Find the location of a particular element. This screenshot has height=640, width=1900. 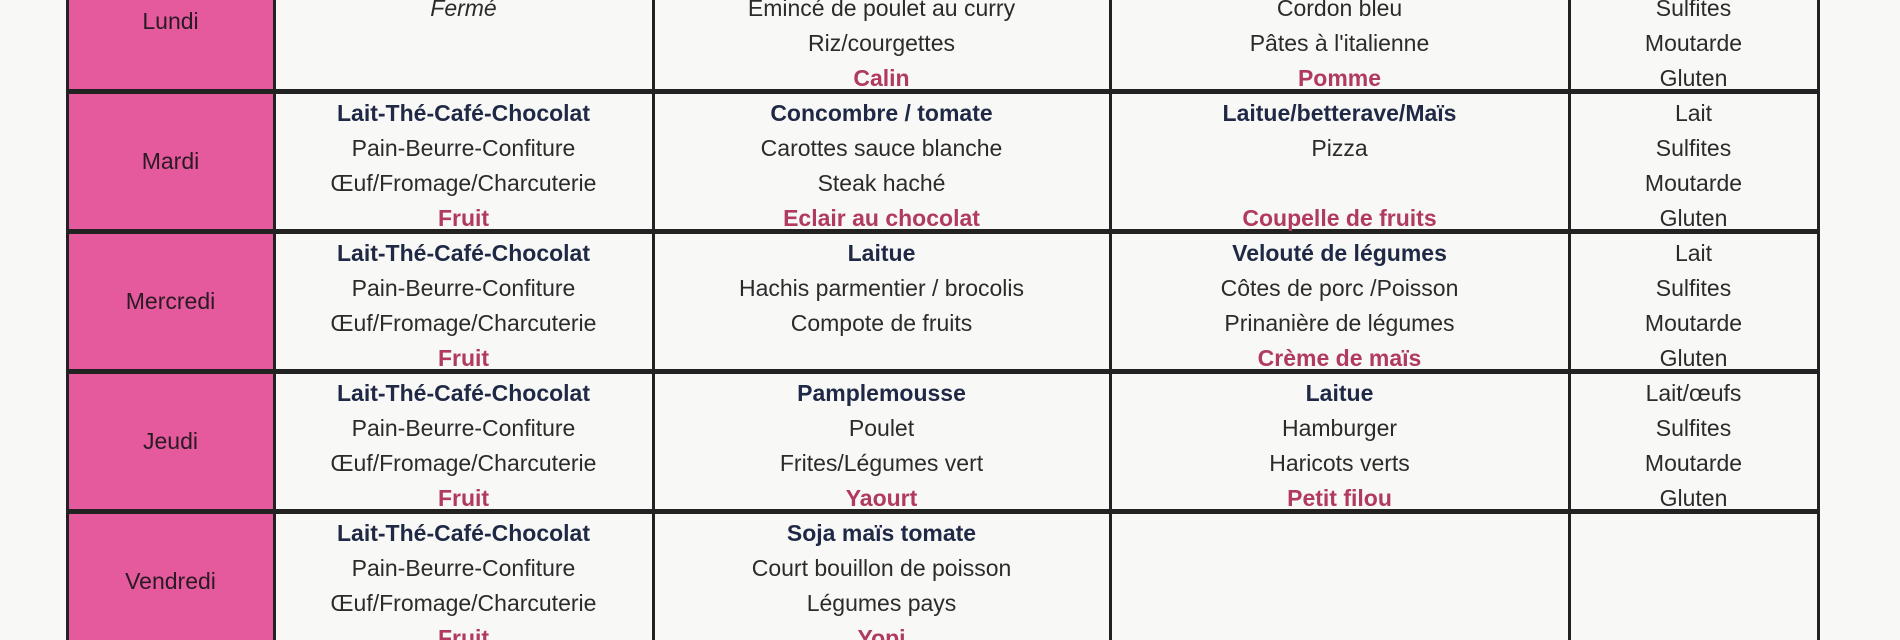

menu-line: Crème de maïs is located at coordinates (1339, 357).